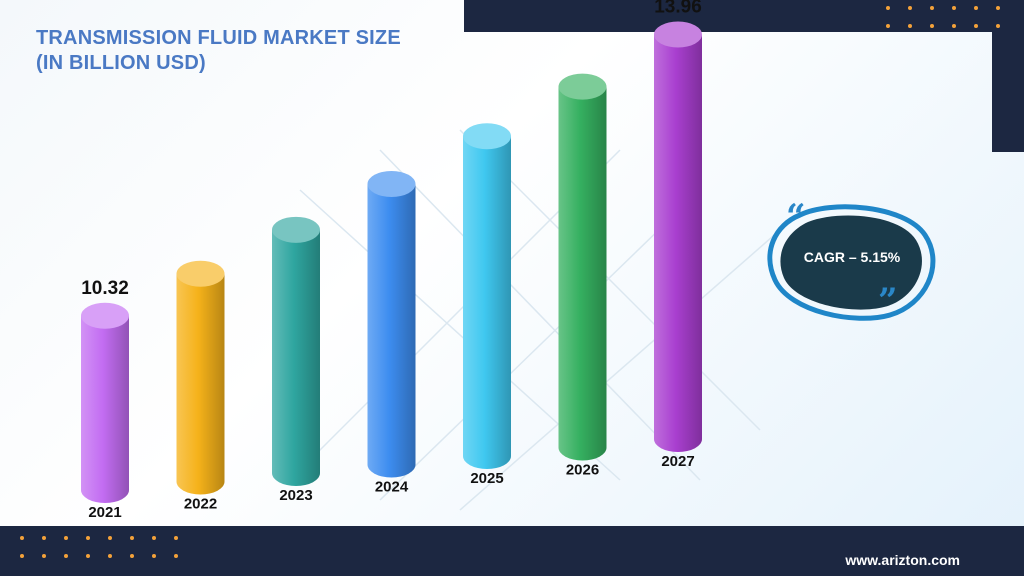 The width and height of the screenshot is (1024, 576). What do you see at coordinates (296, 357) in the screenshot?
I see `bar-2023` at bounding box center [296, 357].